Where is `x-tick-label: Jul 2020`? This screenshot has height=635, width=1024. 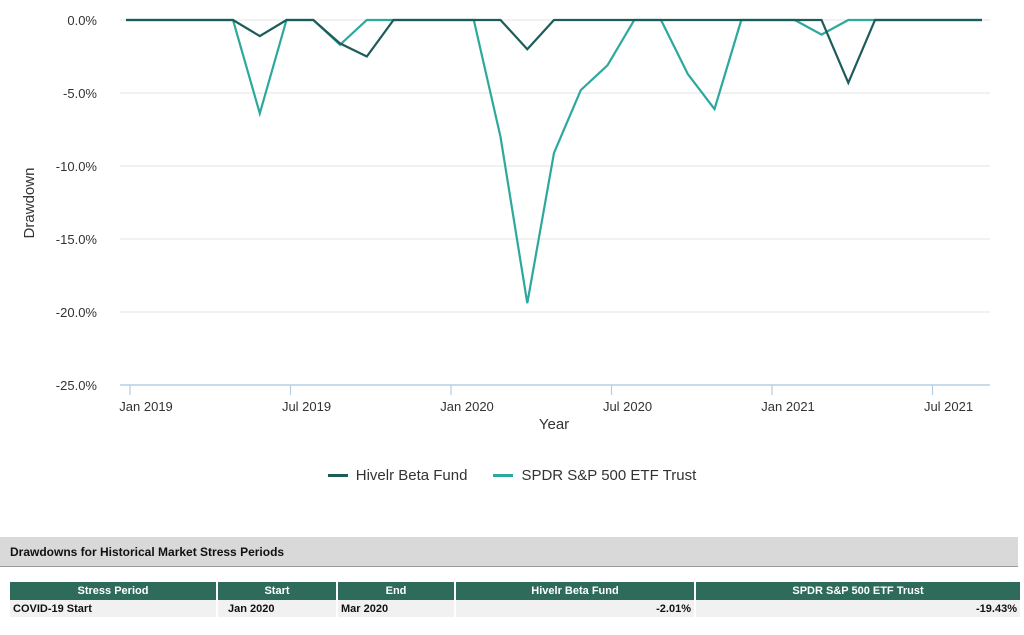 x-tick-label: Jul 2020 is located at coordinates (627, 406).